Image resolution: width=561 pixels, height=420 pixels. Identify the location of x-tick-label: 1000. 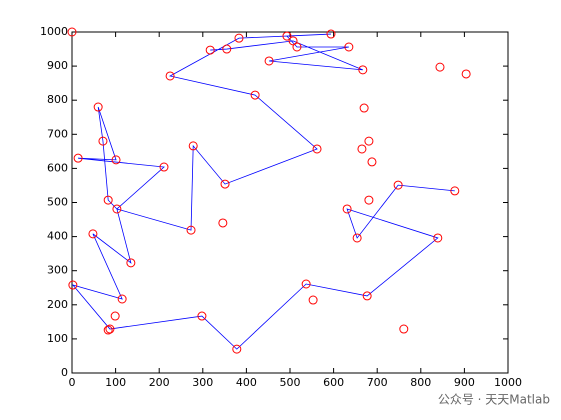
(508, 382).